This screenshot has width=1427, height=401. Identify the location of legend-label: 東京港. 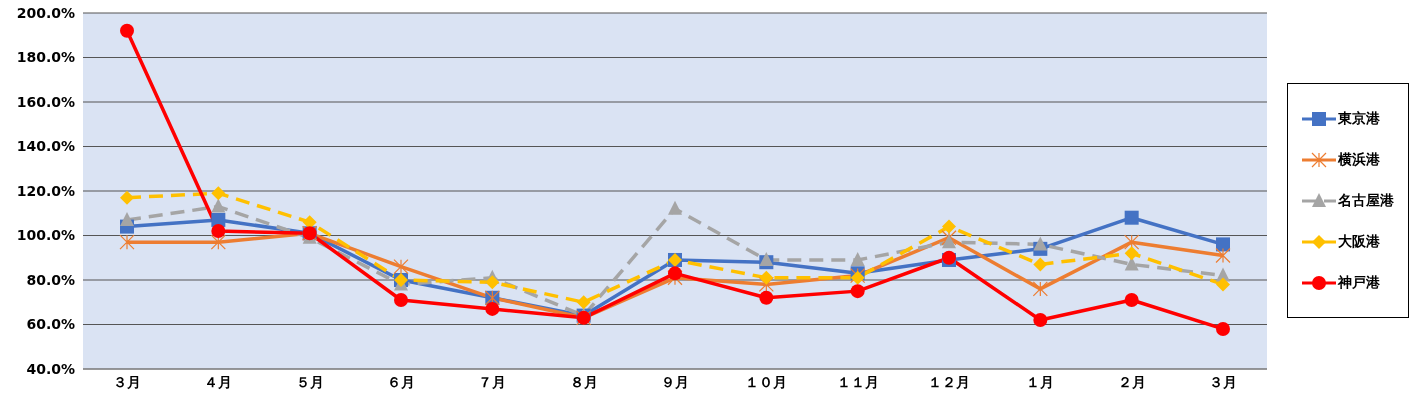
(1359, 118).